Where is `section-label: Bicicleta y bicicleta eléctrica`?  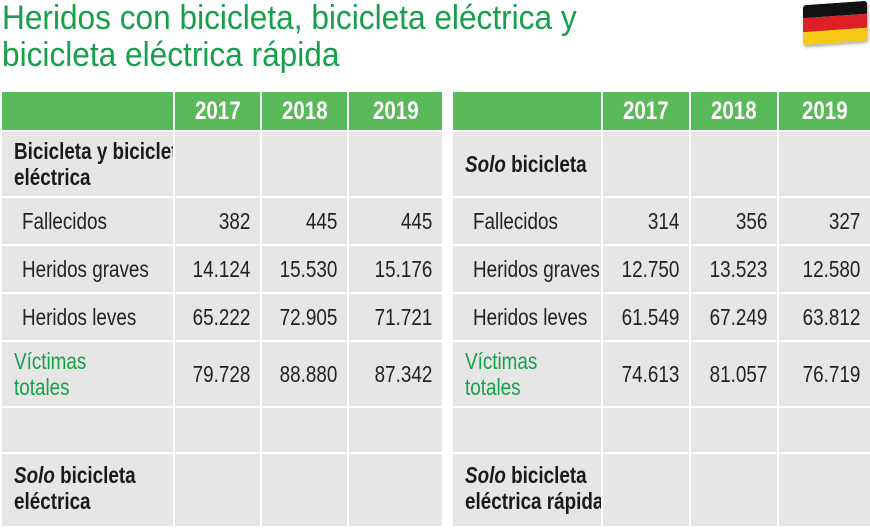 section-label: Bicicleta y bicicleta eléctrica is located at coordinates (87, 164).